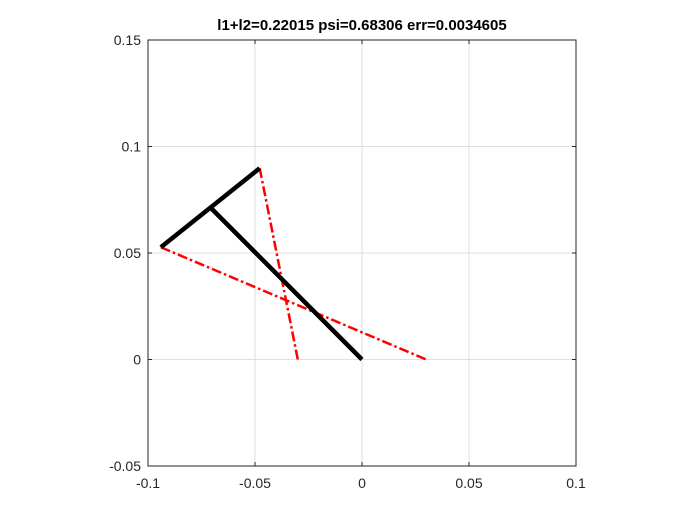 The image size is (700, 525). Describe the element at coordinates (127, 253) in the screenshot. I see `y-tick-label: 0.05` at that location.